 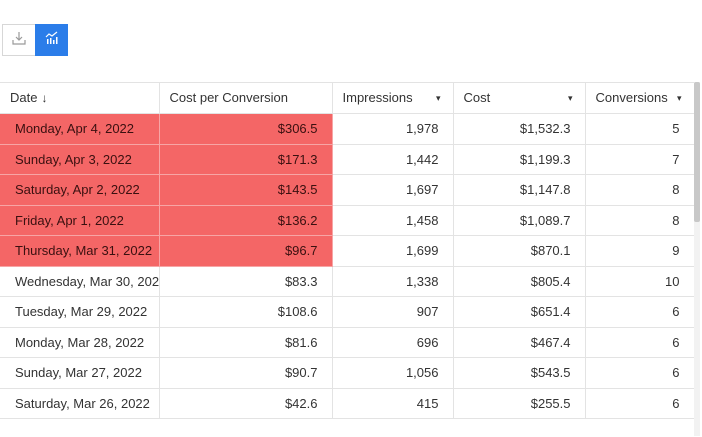 I want to click on table-row: Saturday, Mar 26, 2022 $42.6 415 $255.5 6, so click(x=347, y=403).